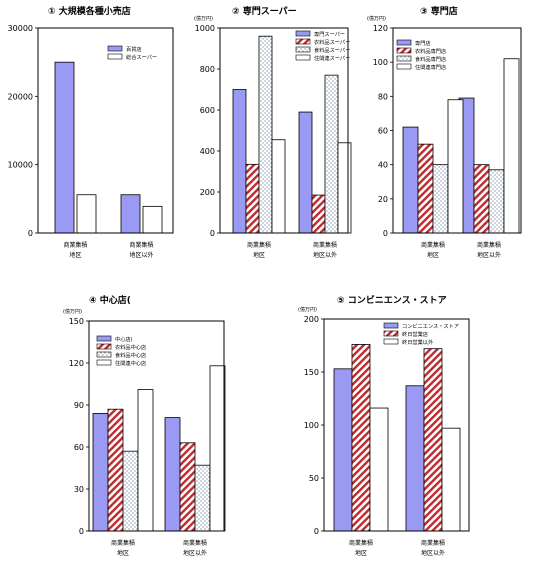 The image size is (535, 569). What do you see at coordinates (20, 165) in the screenshot?
I see `y-tick-label: 10000` at bounding box center [20, 165].